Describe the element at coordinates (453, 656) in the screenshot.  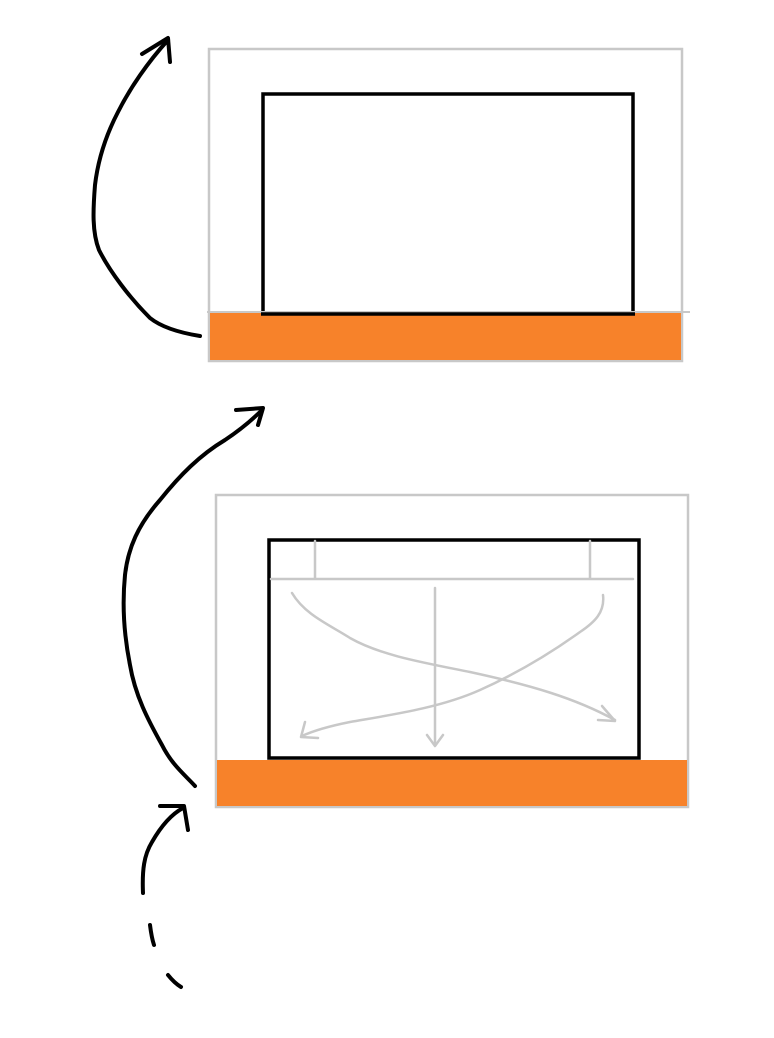
I see `flow-left-to-right-curve` at that location.